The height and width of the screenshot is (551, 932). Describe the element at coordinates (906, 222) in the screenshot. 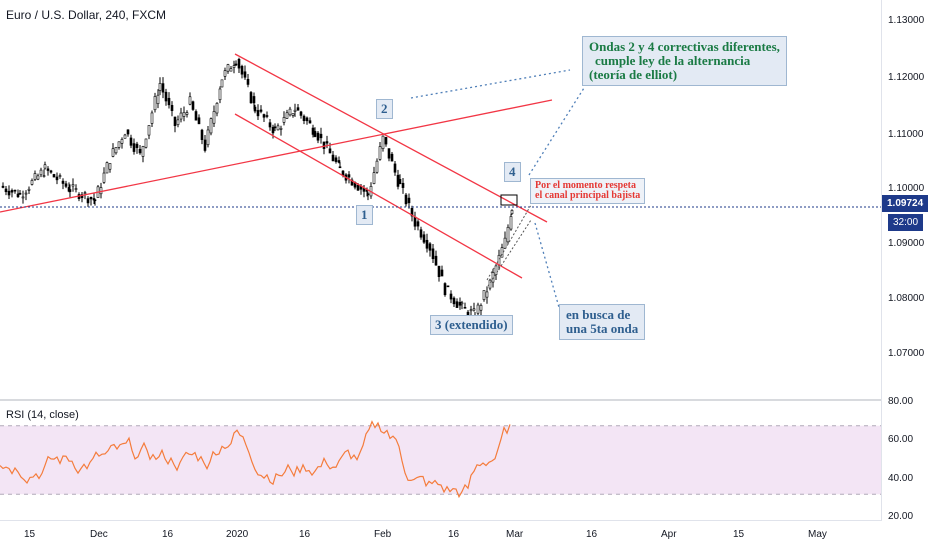

I see `countdown-badge: 32:00` at that location.